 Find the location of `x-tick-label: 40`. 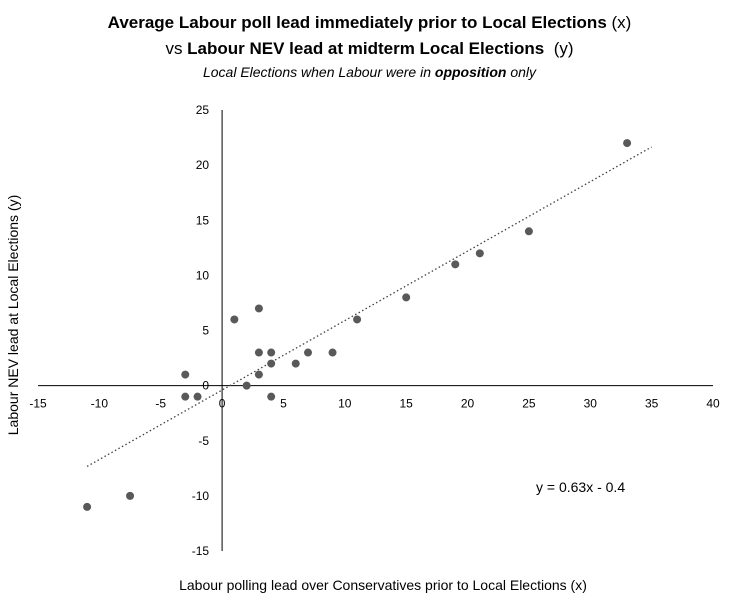

x-tick-label: 40 is located at coordinates (713, 404).